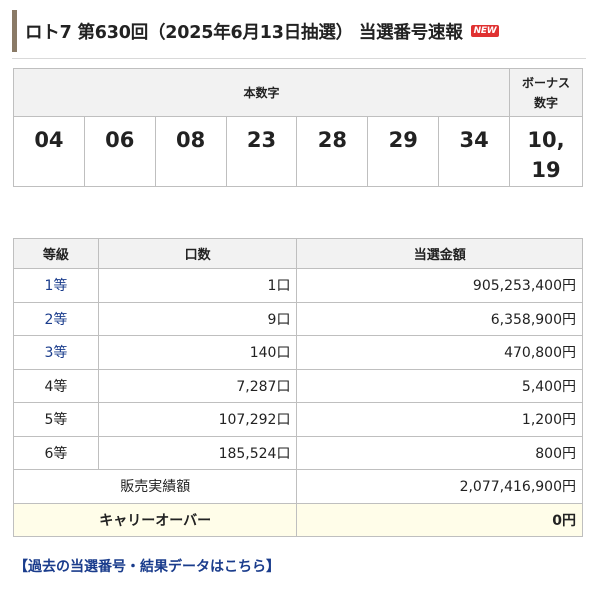  I want to click on grade-cell: 6等, so click(56, 452).